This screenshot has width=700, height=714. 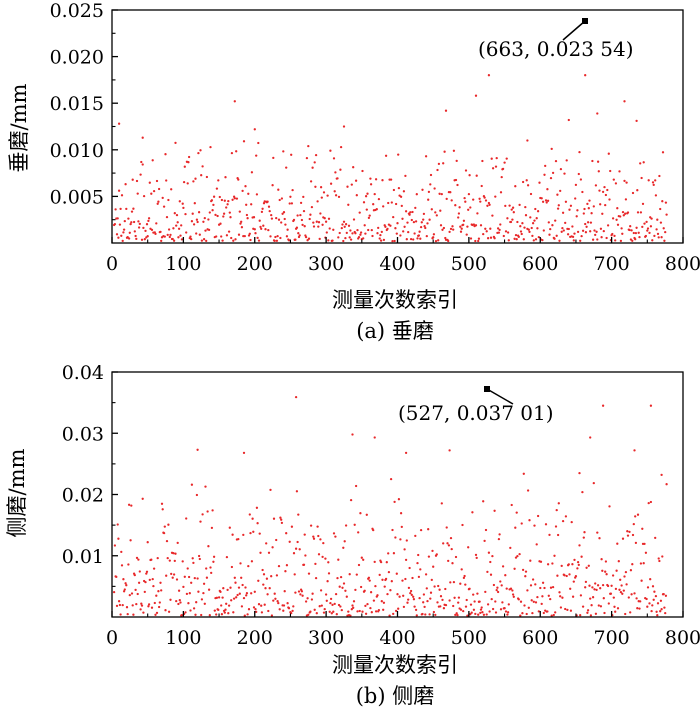 I want to click on y-tick-label: 0.04, so click(x=83, y=373).